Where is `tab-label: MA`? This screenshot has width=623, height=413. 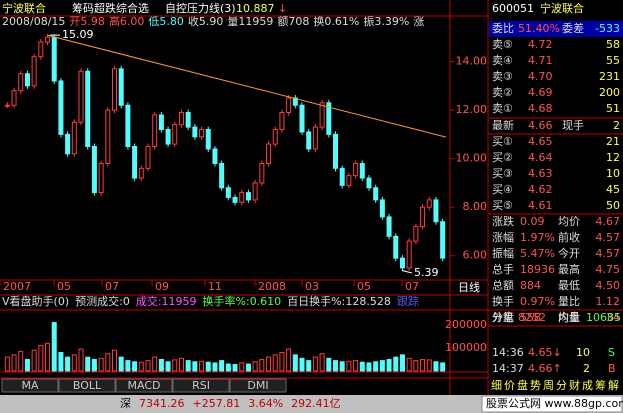
tab-label: MA is located at coordinates (29, 385).